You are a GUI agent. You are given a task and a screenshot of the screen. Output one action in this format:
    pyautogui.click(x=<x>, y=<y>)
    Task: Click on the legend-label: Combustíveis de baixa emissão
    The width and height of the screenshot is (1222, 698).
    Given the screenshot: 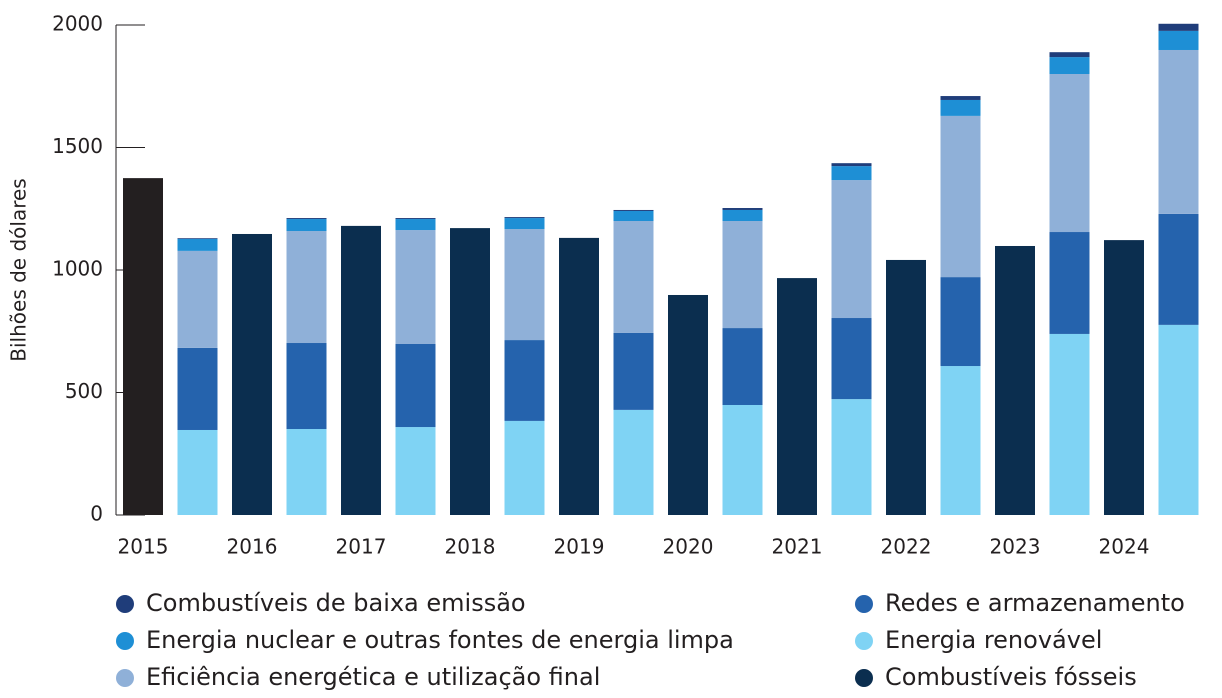 What is the action you would take?
    pyautogui.click(x=336, y=603)
    